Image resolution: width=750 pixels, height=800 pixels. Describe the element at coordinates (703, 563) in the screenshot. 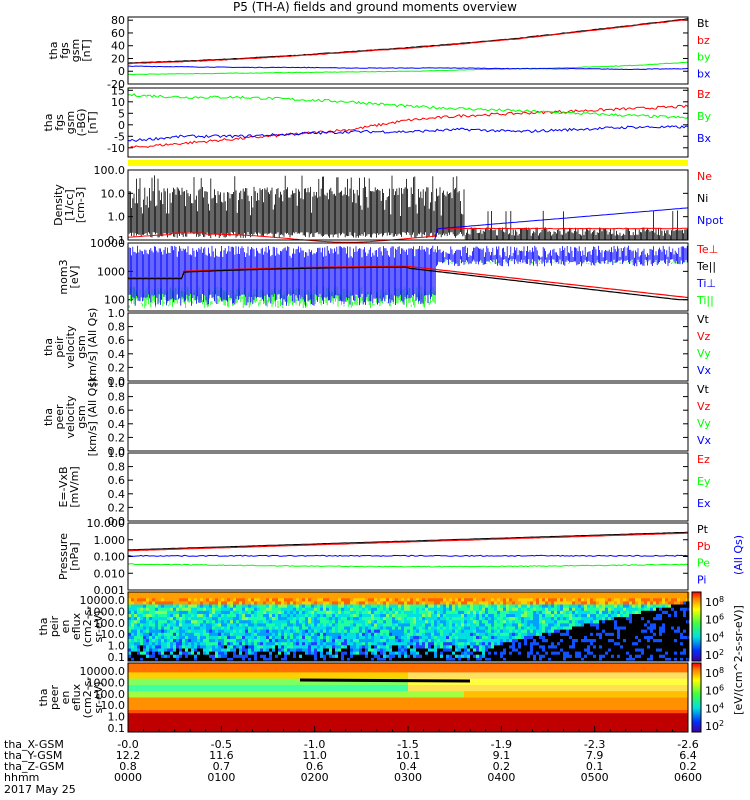

I see `legend-entry: Pe` at that location.